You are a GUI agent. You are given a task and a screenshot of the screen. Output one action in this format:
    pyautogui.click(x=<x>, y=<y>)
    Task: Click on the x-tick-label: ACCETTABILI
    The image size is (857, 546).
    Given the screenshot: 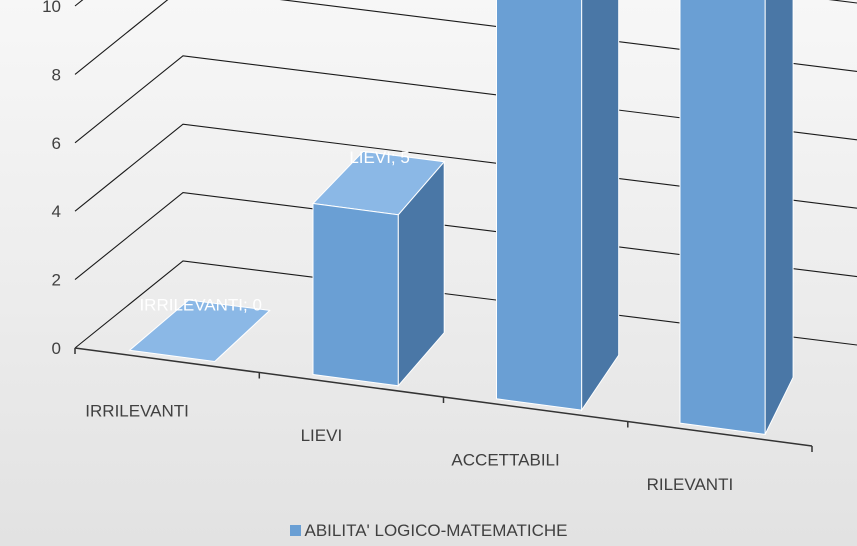 What is the action you would take?
    pyautogui.click(x=505, y=459)
    